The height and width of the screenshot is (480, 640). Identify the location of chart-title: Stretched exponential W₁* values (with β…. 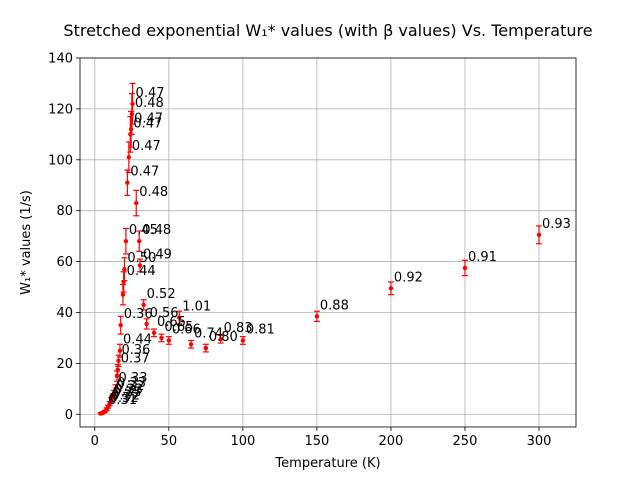
(327, 30).